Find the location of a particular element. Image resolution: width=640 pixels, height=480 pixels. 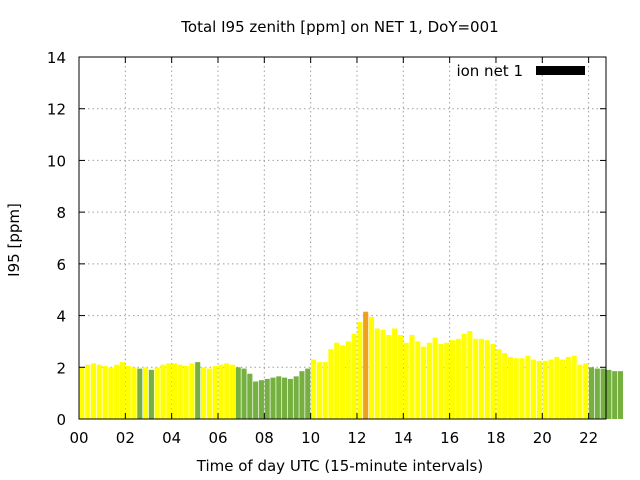

y-tick-label: 8 is located at coordinates (61, 213).